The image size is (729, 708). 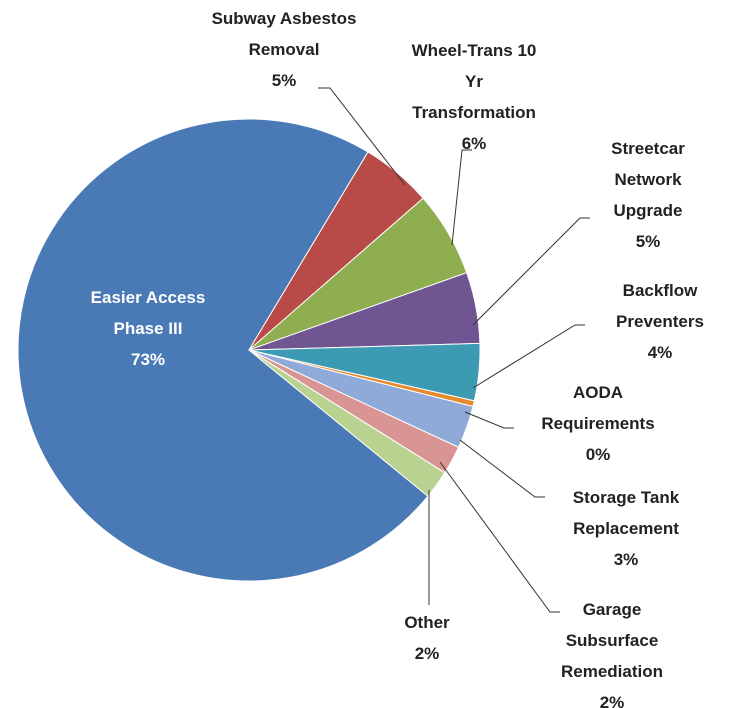 What do you see at coordinates (612, 640) in the screenshot?
I see `category-label: Garage Subsurface Remediation` at bounding box center [612, 640].